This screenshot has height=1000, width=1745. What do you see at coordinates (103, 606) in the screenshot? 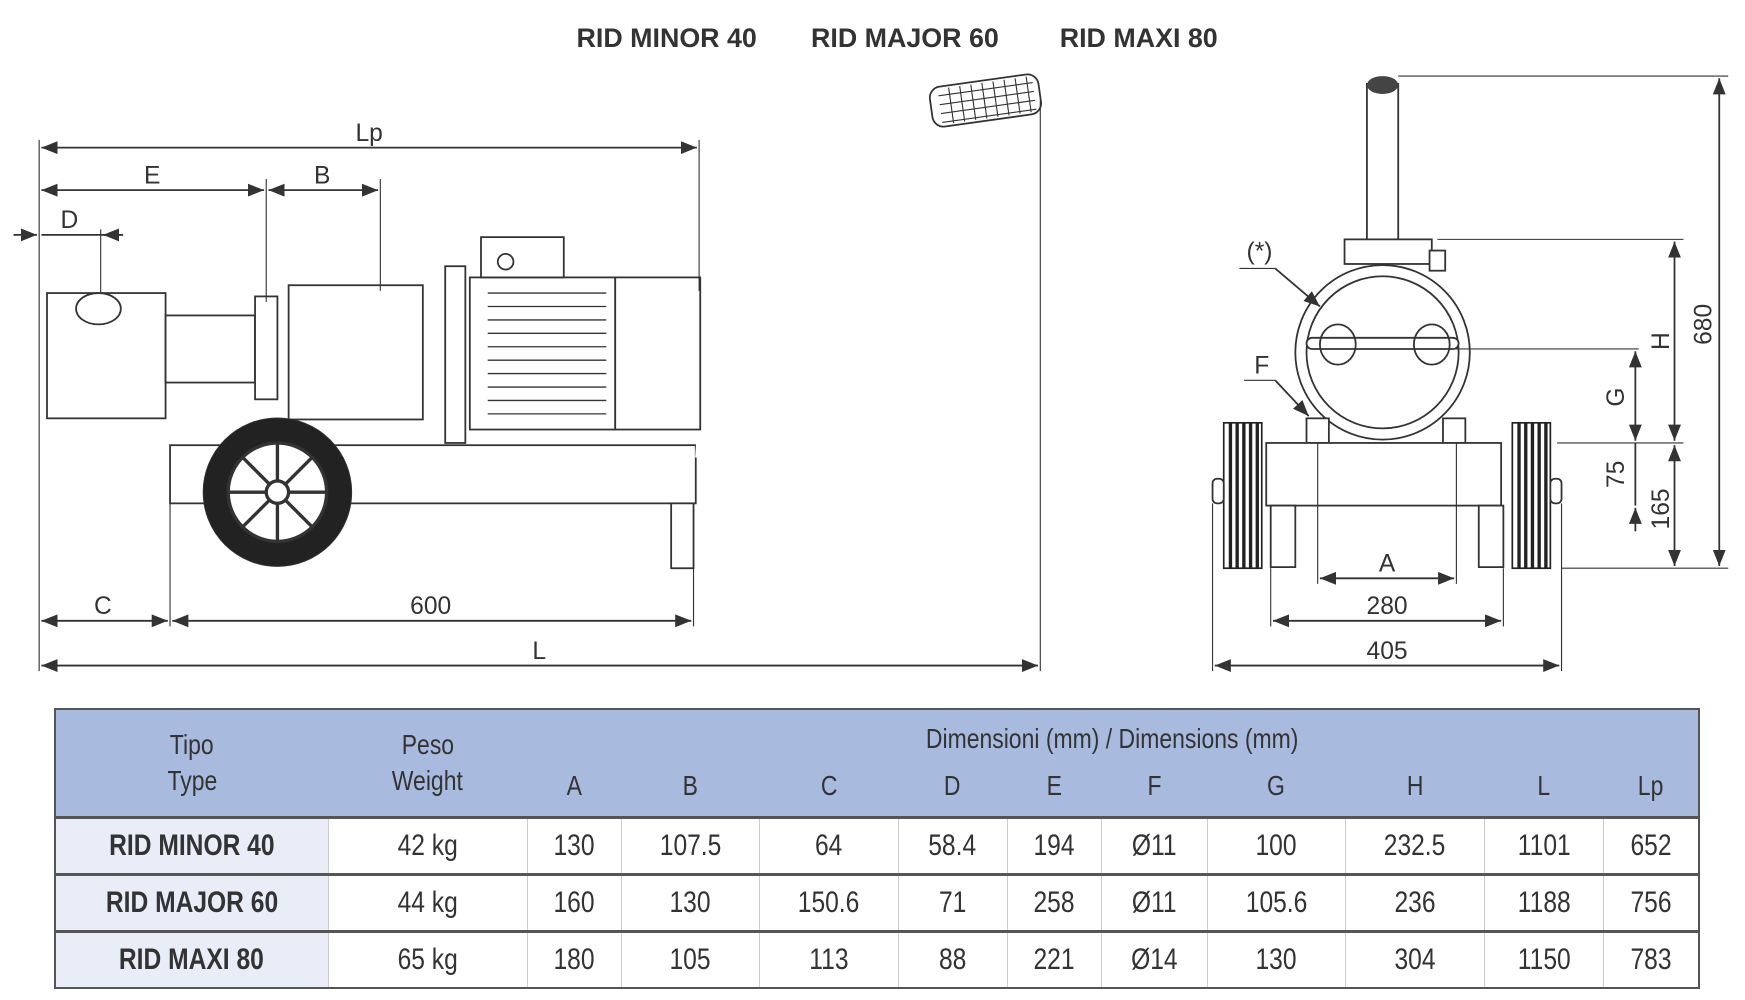
I see `dim-label-c: C` at bounding box center [103, 606].